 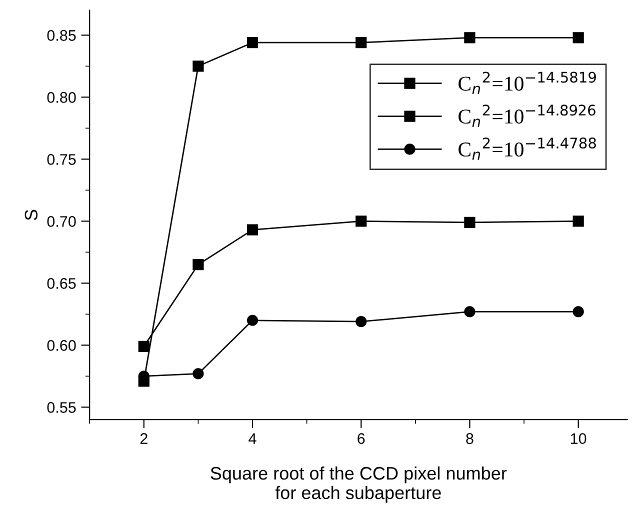 I want to click on legend-label: C$_{n}$$^{2}$=10$^{−14.4788}$, so click(x=527, y=149).